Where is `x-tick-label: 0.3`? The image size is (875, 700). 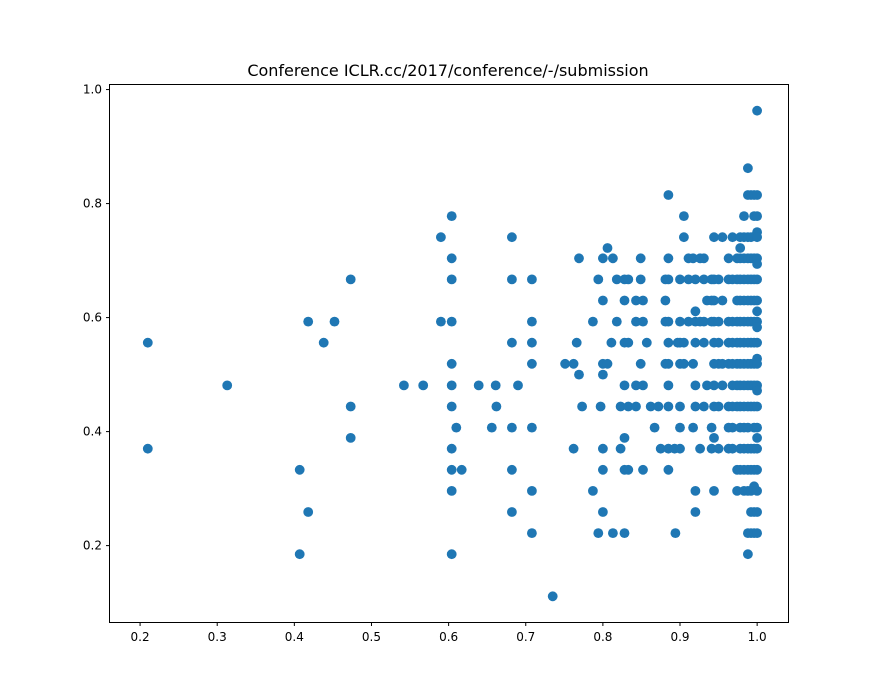 x-tick-label: 0.3 is located at coordinates (217, 637).